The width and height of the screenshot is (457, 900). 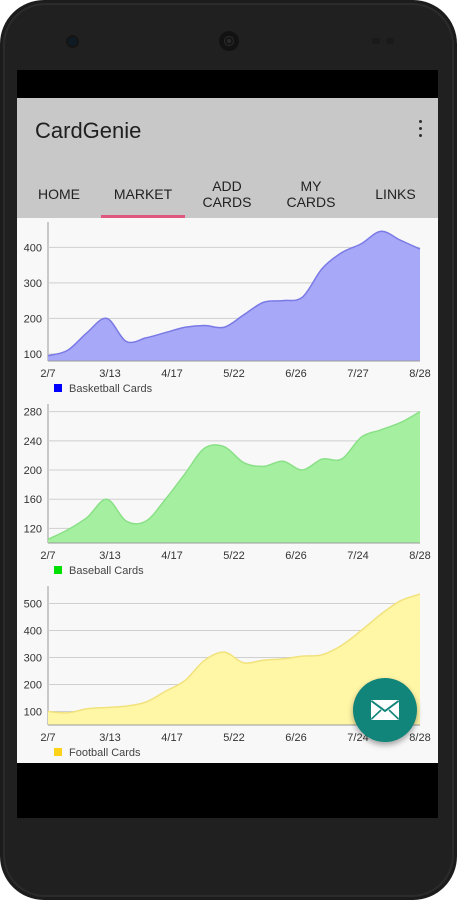 What do you see at coordinates (33, 442) in the screenshot?
I see `y-tick-label: 240` at bounding box center [33, 442].